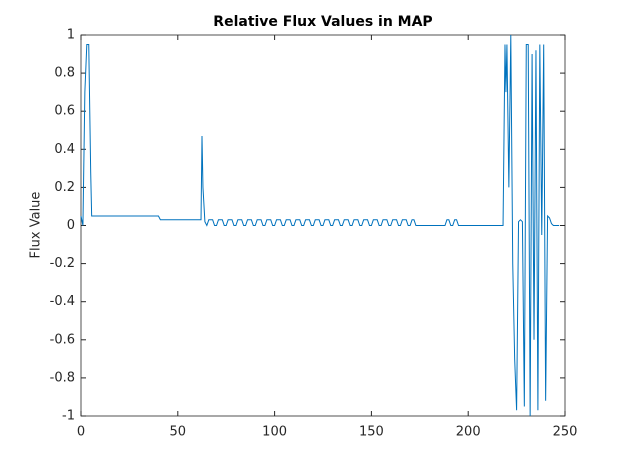 The image size is (624, 468). What do you see at coordinates (64, 73) in the screenshot?
I see `y-tick-label: 0.8` at bounding box center [64, 73].